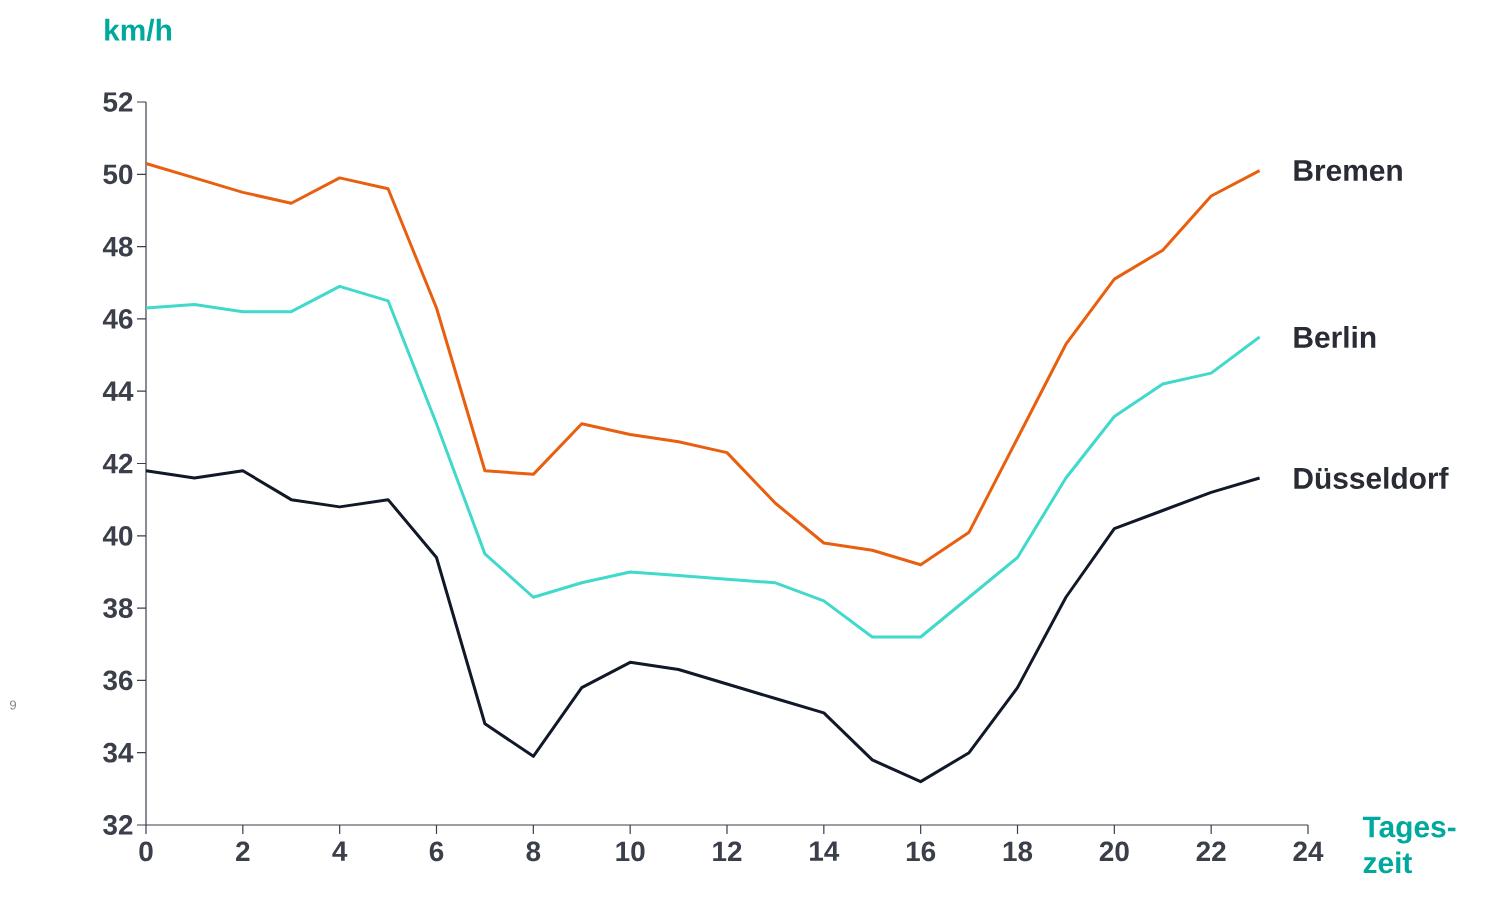  I want to click on x-tick-label: 8, so click(533, 851).